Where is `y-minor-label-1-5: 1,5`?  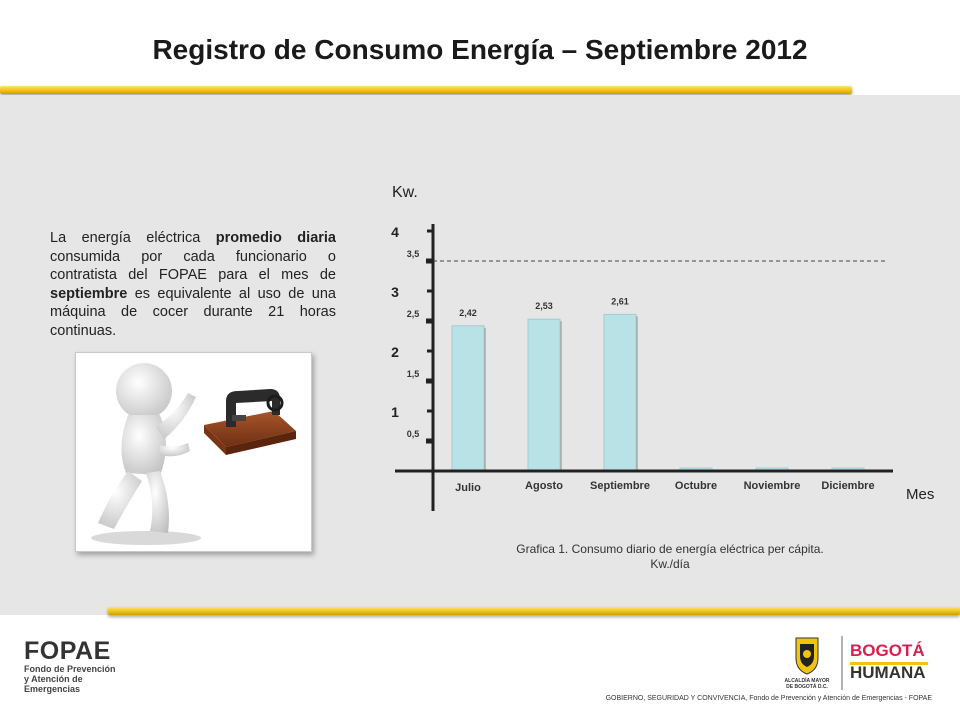
y-minor-label-1-5: 1,5 is located at coordinates (413, 374).